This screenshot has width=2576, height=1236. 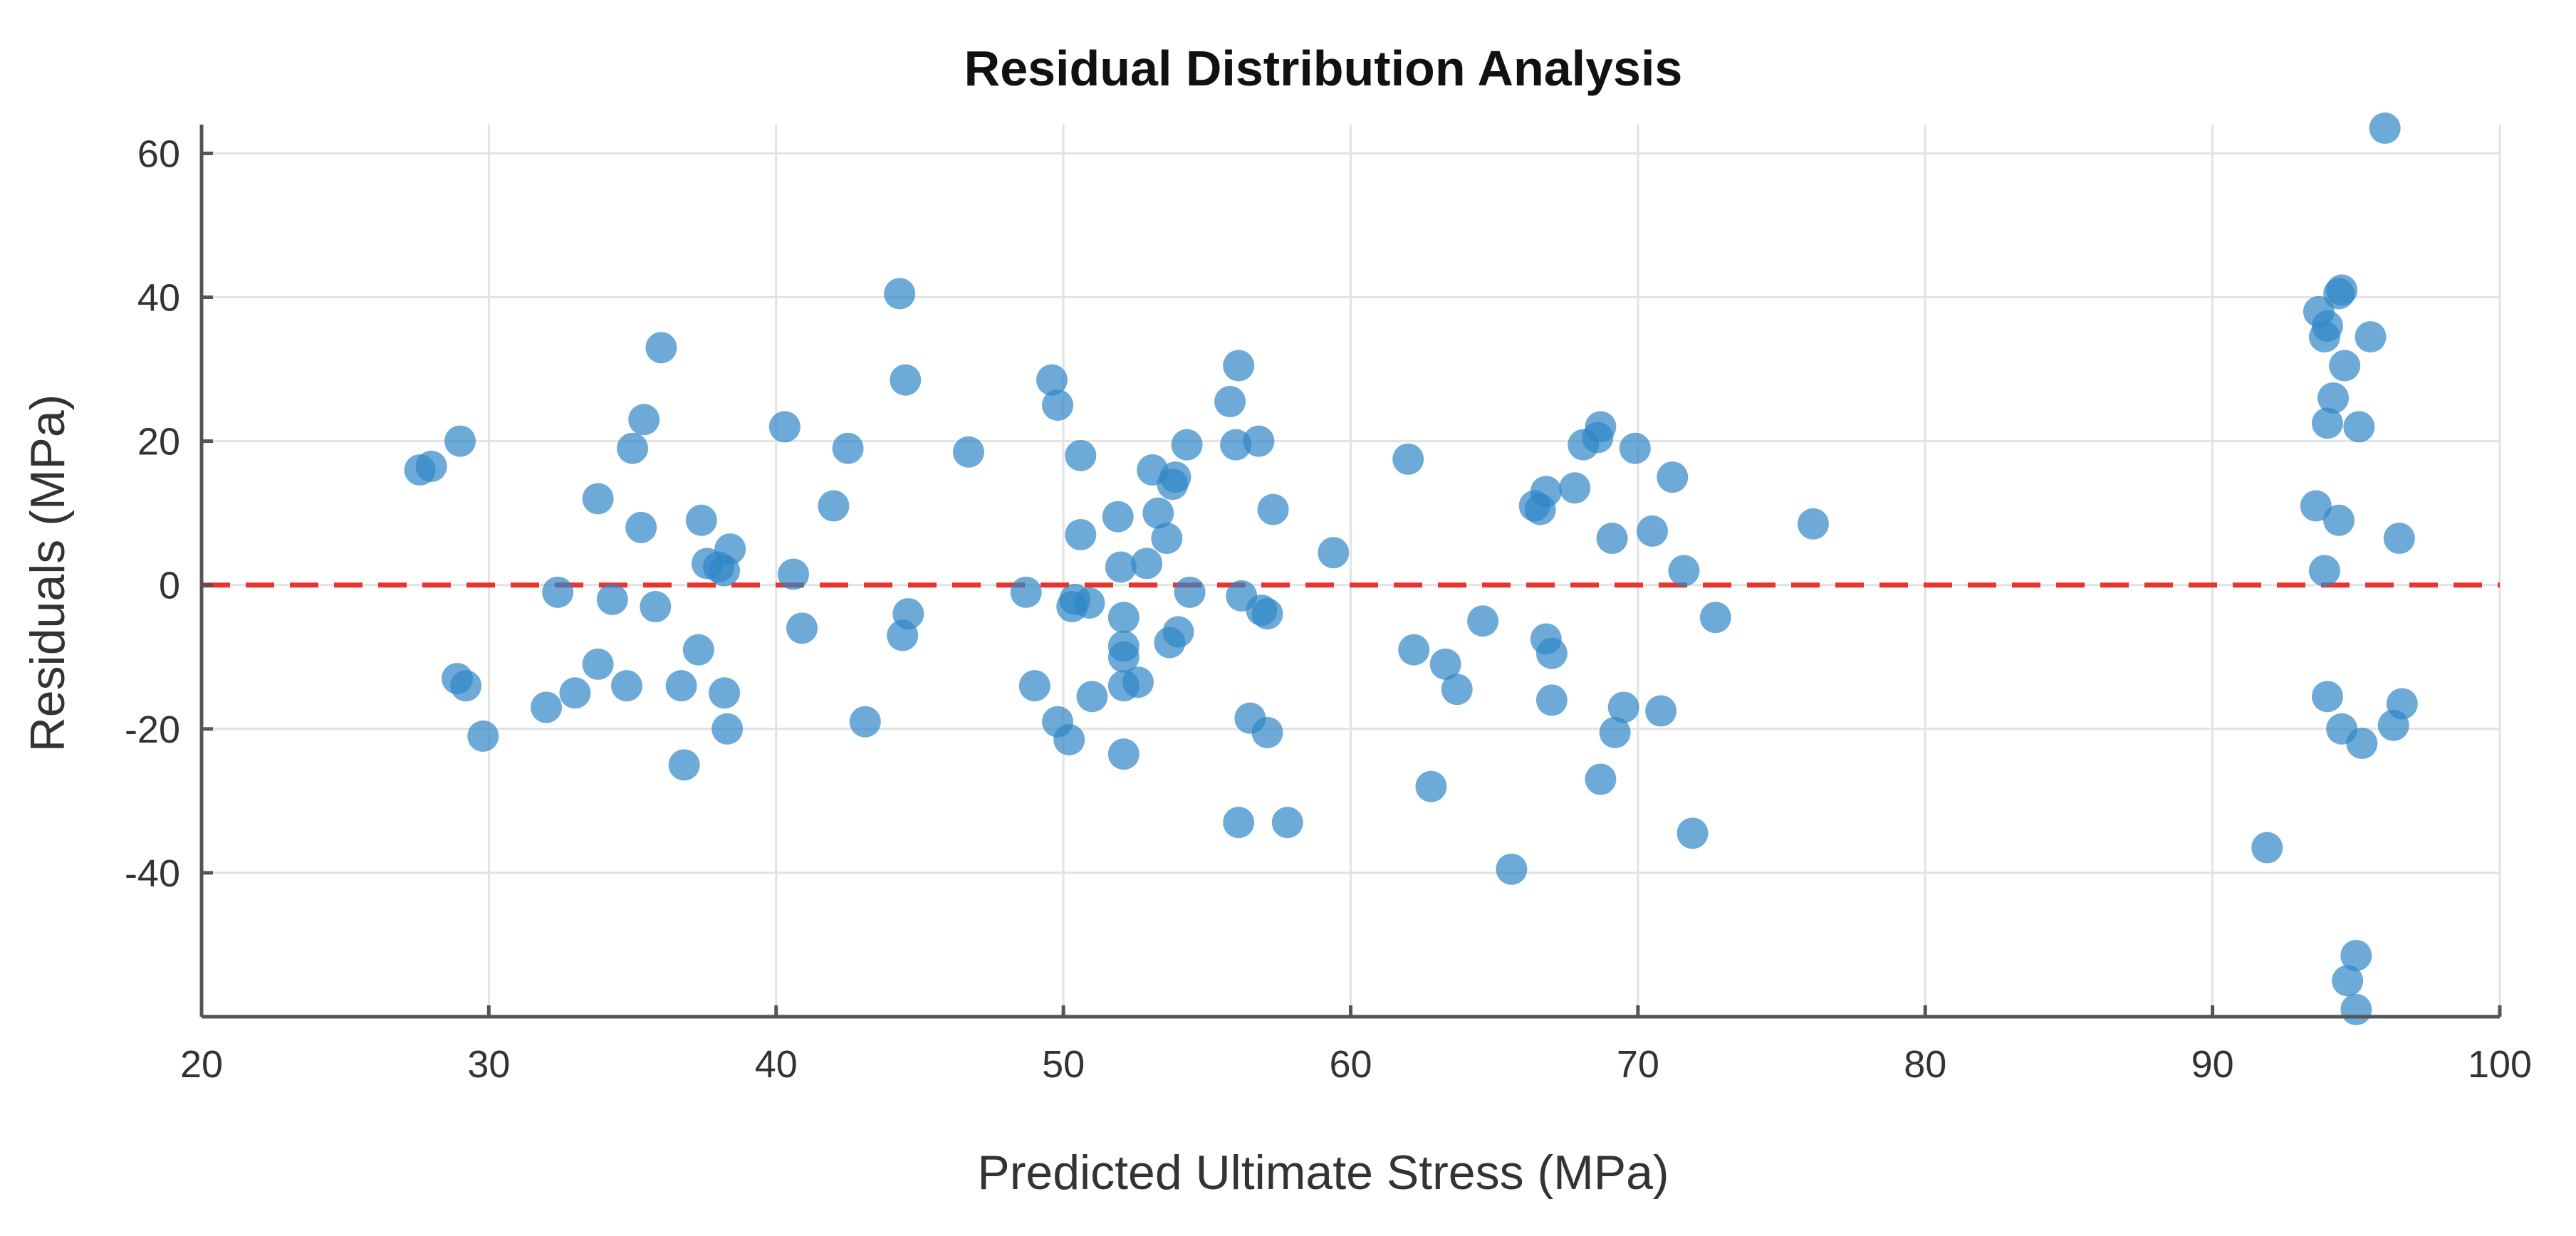 I want to click on x-tick-label: 50, so click(x=1063, y=1064).